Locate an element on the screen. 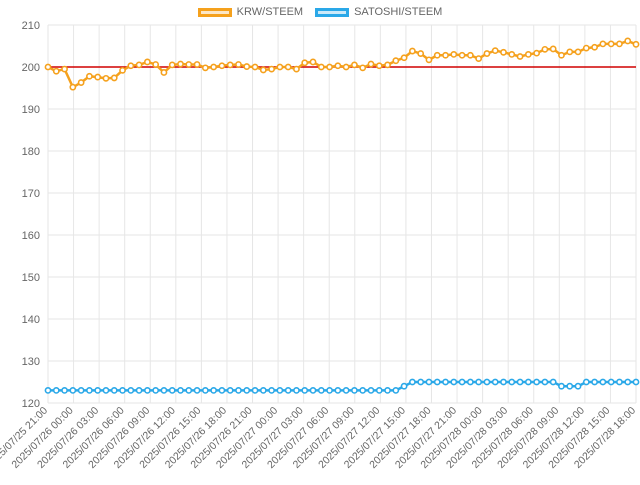 The image size is (640, 485). y-tick-label: 170 is located at coordinates (31, 194).